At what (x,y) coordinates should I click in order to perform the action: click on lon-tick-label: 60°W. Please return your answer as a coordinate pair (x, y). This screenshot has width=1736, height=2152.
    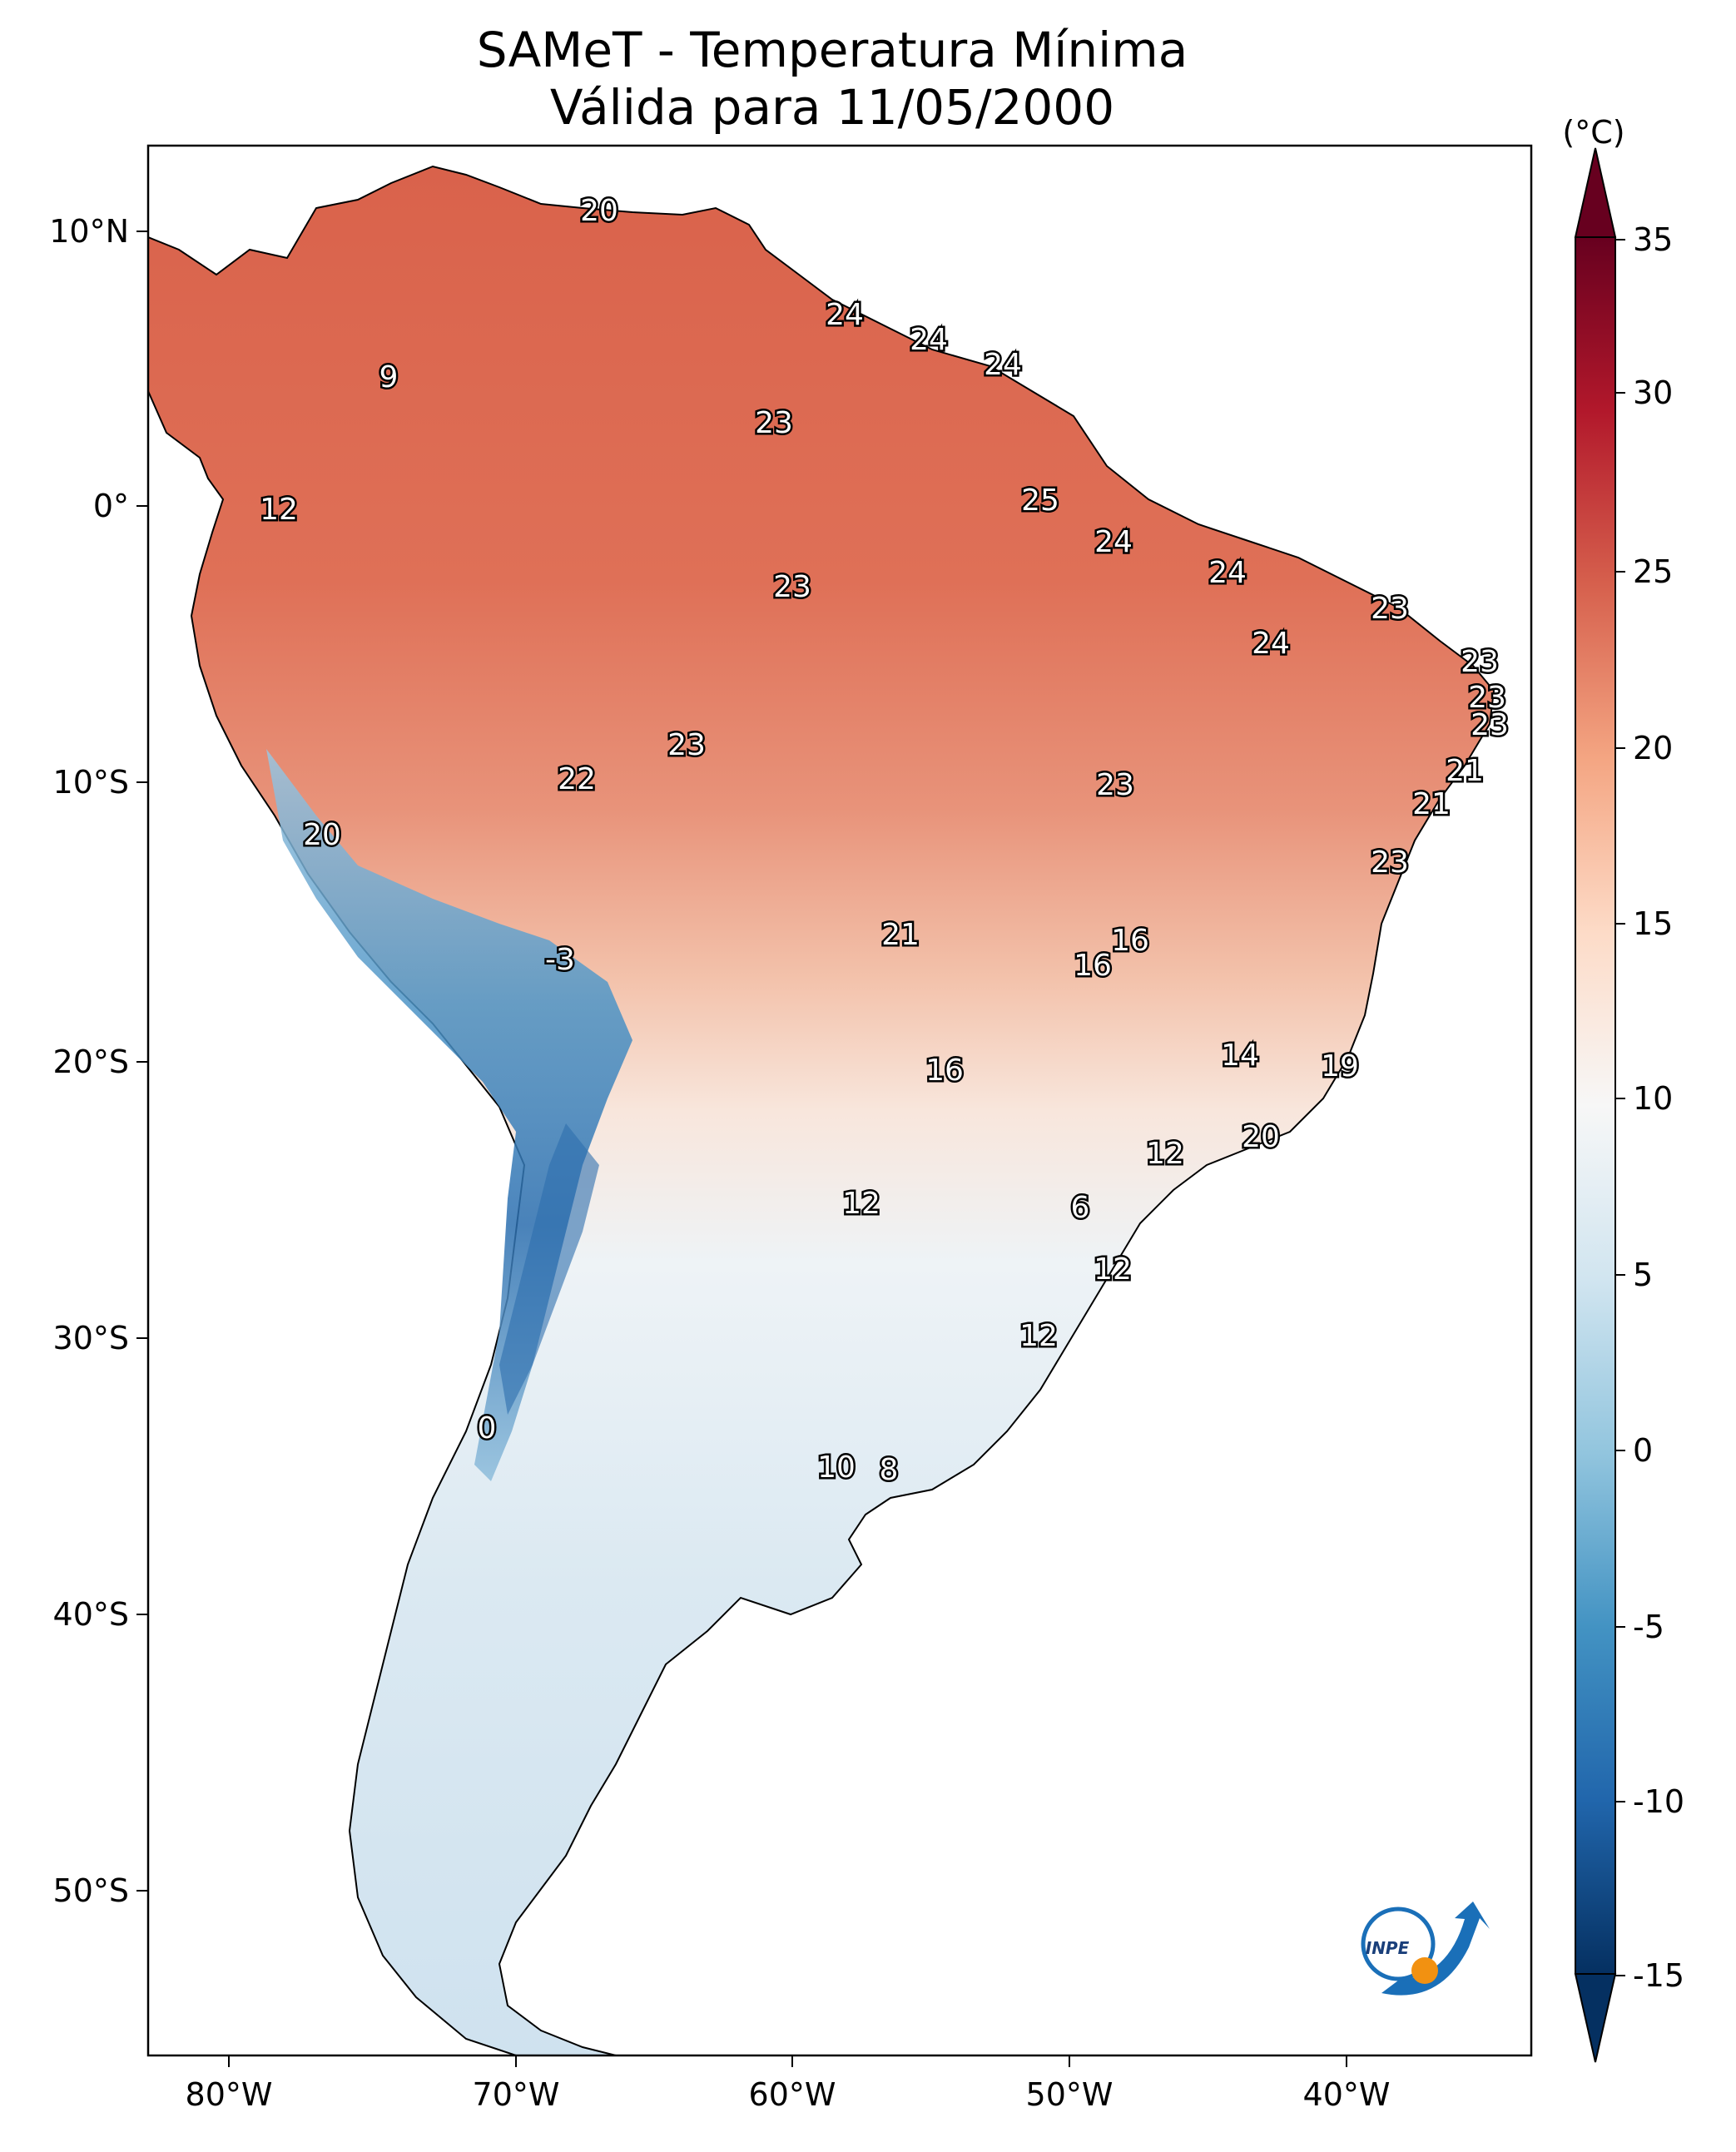
    Looking at the image, I should click on (793, 2094).